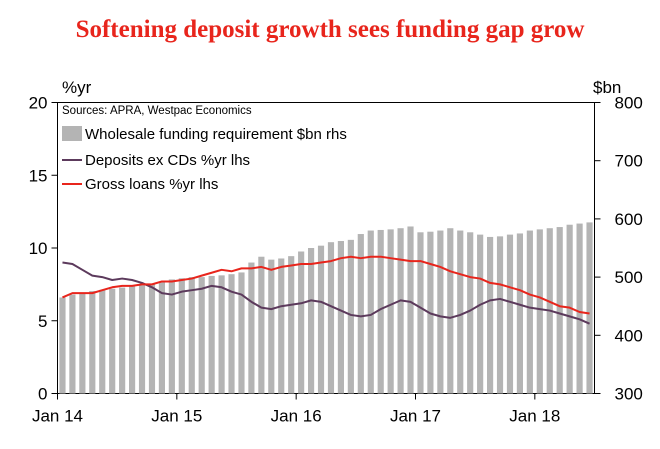 This screenshot has height=449, width=660. What do you see at coordinates (296, 416) in the screenshot?
I see `x-axis-tick-label: Jan 16` at bounding box center [296, 416].